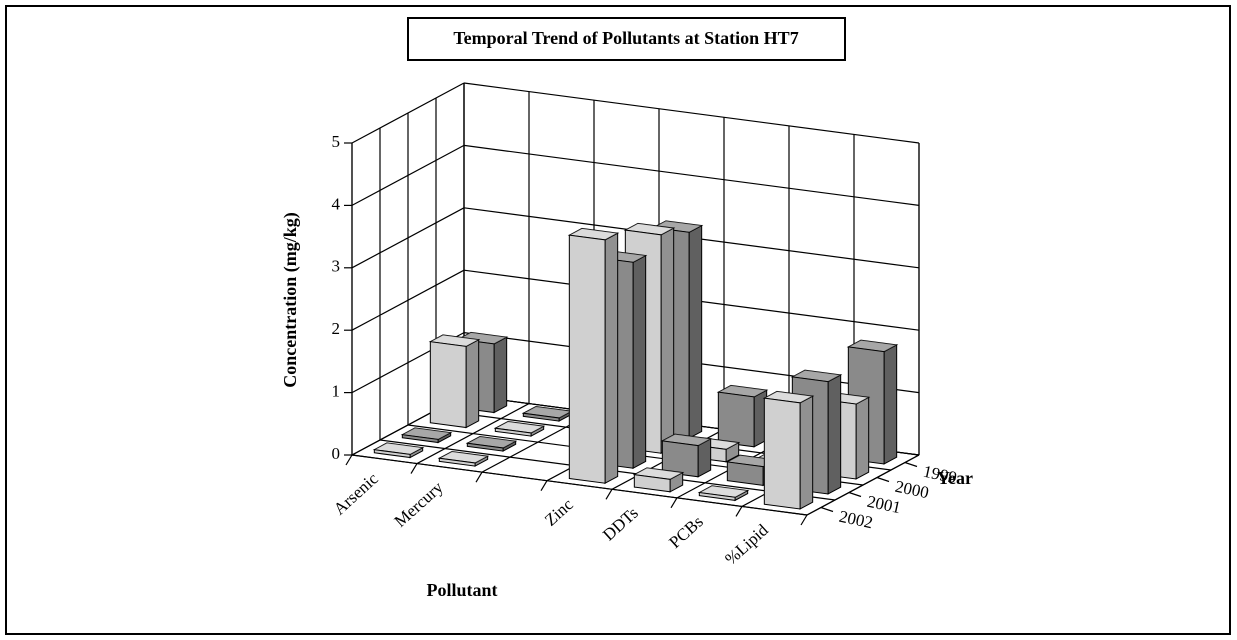  What do you see at coordinates (290, 299) in the screenshot?
I see `y-axis-title: Concentration (mg/kg)` at bounding box center [290, 299].